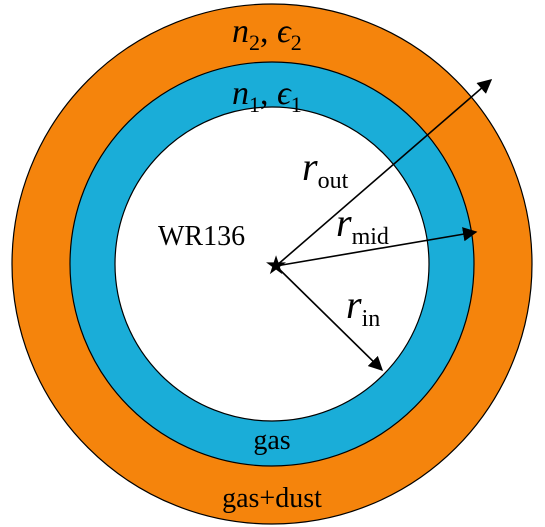  What do you see at coordinates (267, 96) in the screenshot?
I see `middle-layer-params: n1, ϵ1` at bounding box center [267, 96].